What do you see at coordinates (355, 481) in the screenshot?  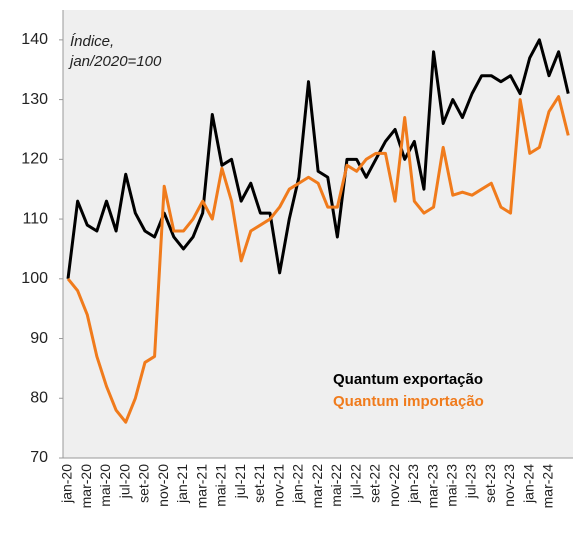 I see `x-tick-label: jul-22` at bounding box center [355, 481].